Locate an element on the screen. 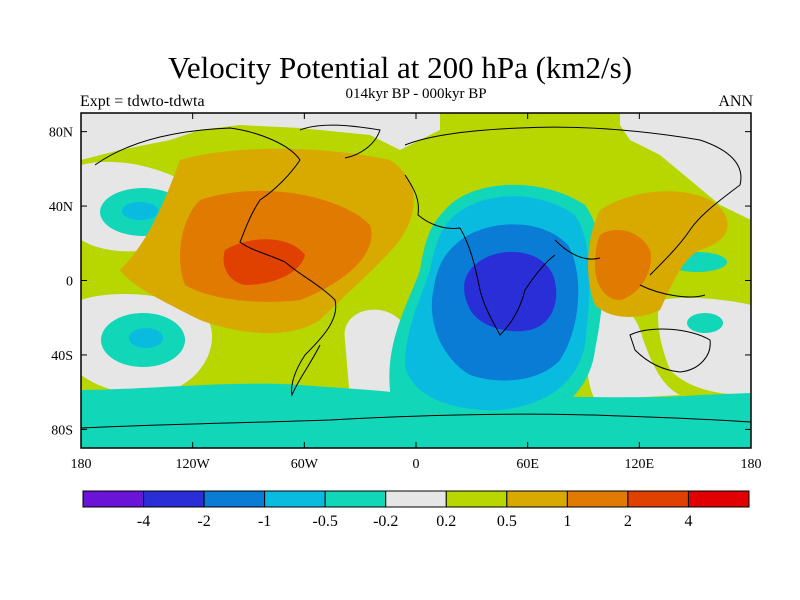 The width and height of the screenshot is (800, 600). y-tick-label: 40S is located at coordinates (62, 356).